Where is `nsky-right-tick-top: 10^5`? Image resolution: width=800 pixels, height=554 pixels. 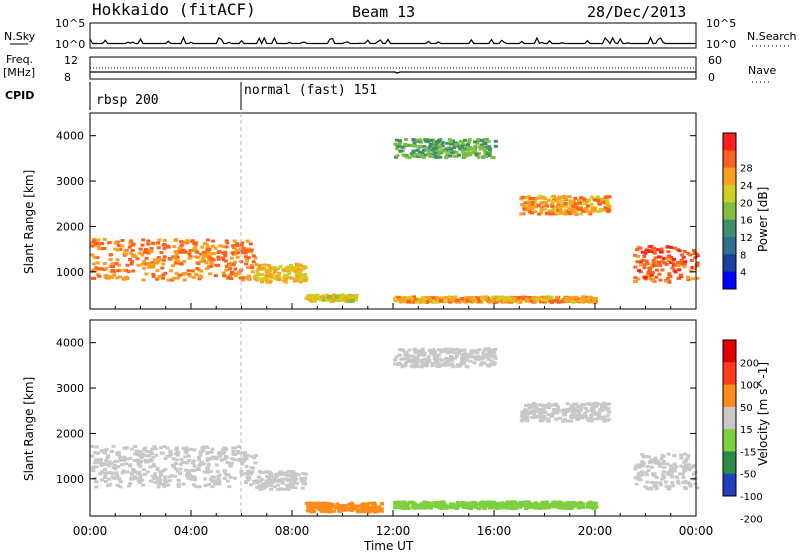 nsky-right-tick-top: 10^5 is located at coordinates (721, 23).